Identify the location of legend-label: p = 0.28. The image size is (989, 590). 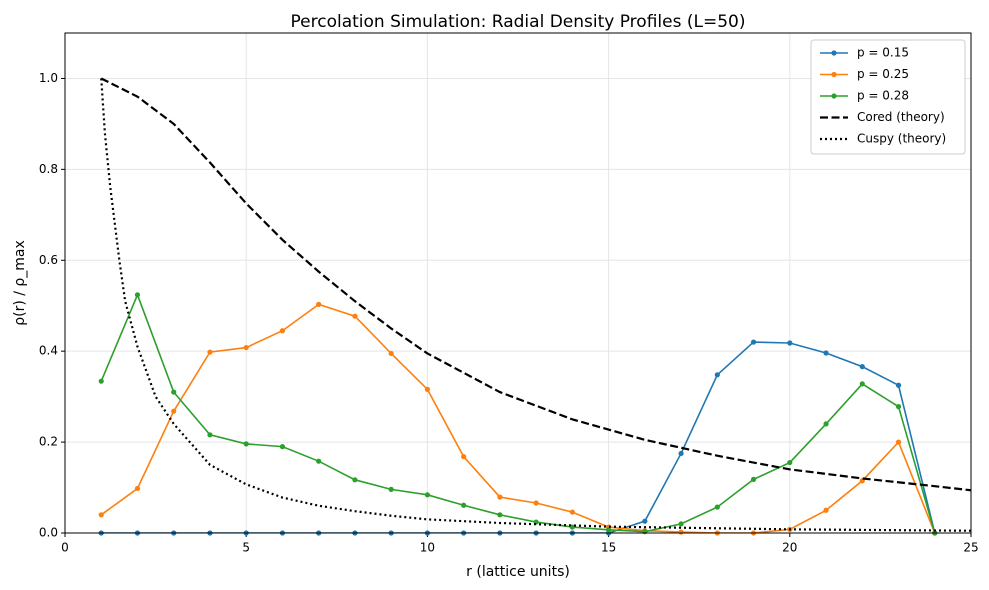
(883, 96).